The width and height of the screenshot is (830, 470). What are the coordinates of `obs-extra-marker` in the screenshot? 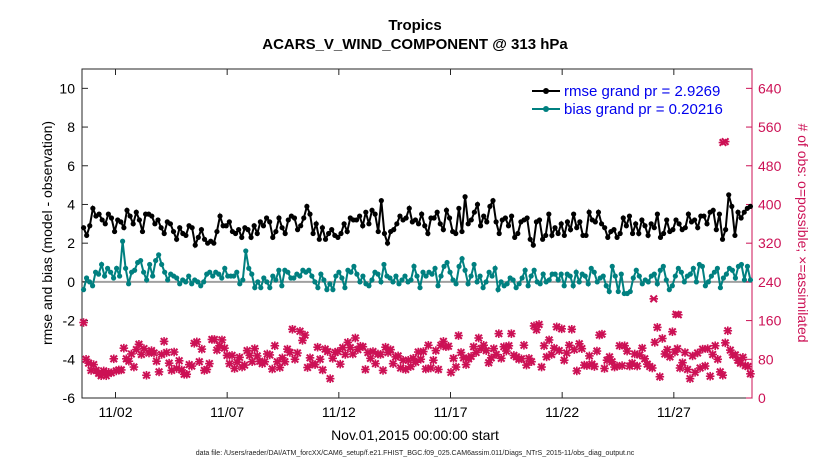 It's located at (725, 141).